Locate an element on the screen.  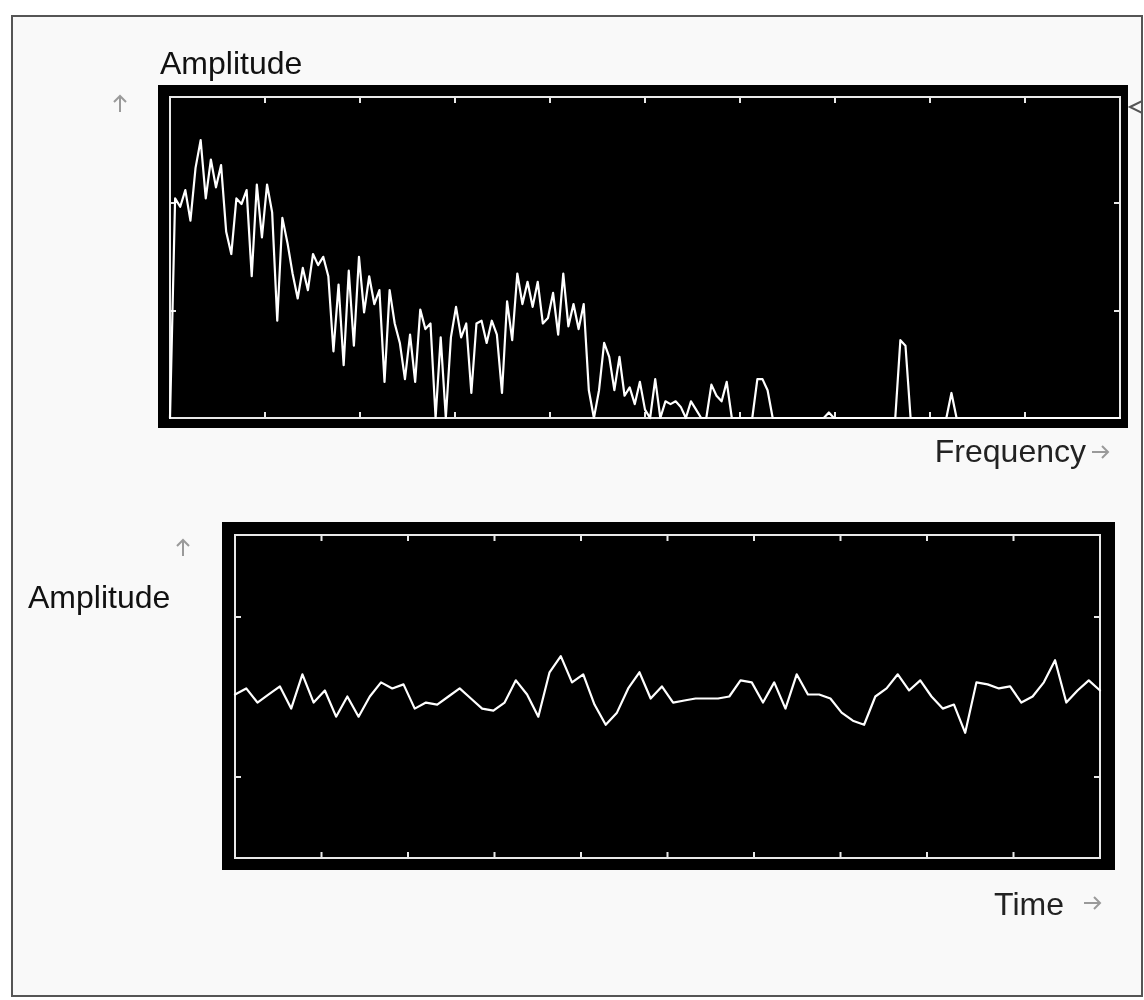
x-axis-title: Frequency is located at coordinates (1010, 451).